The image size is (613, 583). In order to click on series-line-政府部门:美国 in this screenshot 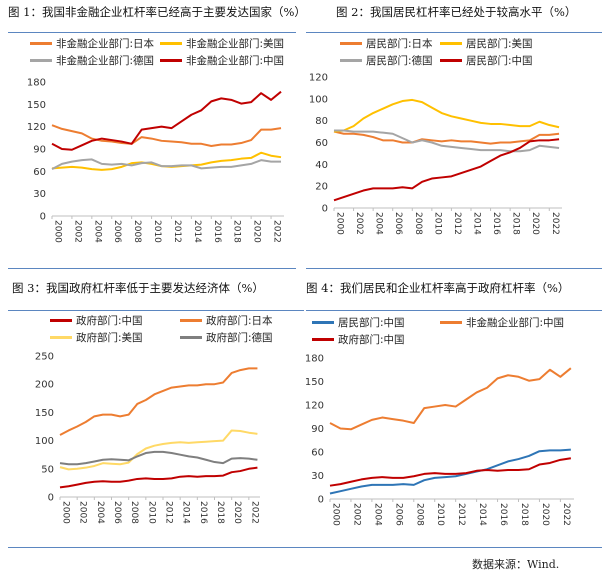, I will do `click(158, 450)`.